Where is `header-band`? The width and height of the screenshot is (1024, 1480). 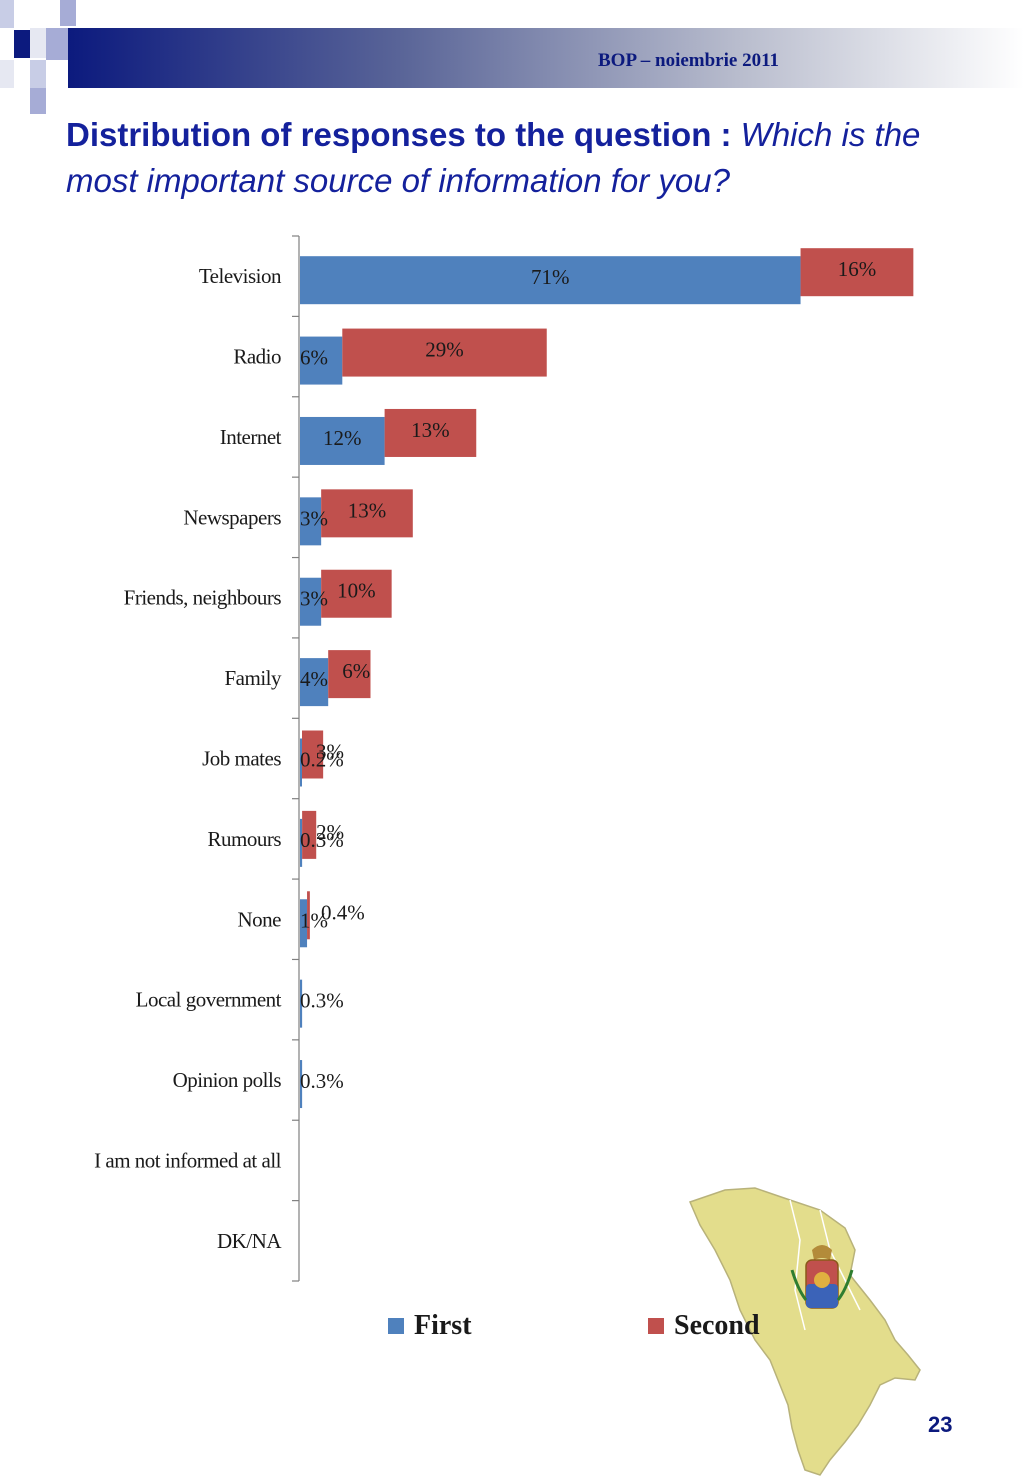 header-band is located at coordinates (546, 58).